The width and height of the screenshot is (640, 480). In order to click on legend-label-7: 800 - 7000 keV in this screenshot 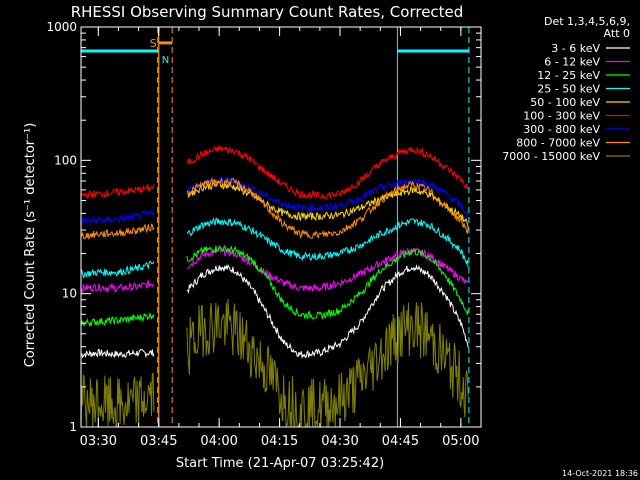, I will do `click(558, 143)`.